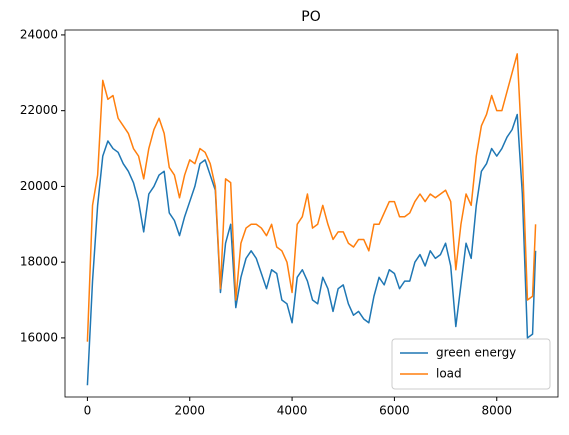 This screenshot has height=435, width=569. What do you see at coordinates (39, 262) in the screenshot?
I see `y-tick-label: 18000` at bounding box center [39, 262].